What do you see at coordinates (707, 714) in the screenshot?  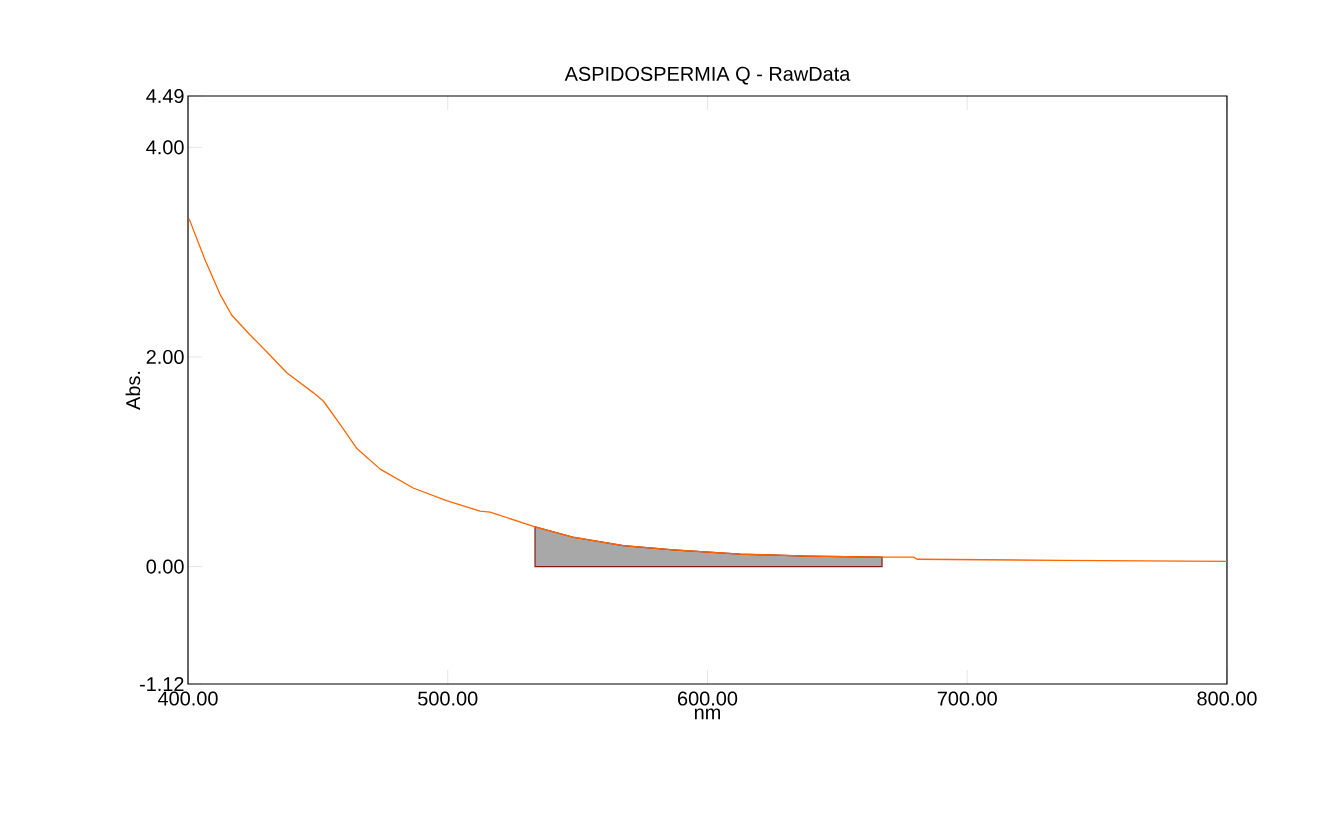 I see `x-axis-title: nm` at bounding box center [707, 714].